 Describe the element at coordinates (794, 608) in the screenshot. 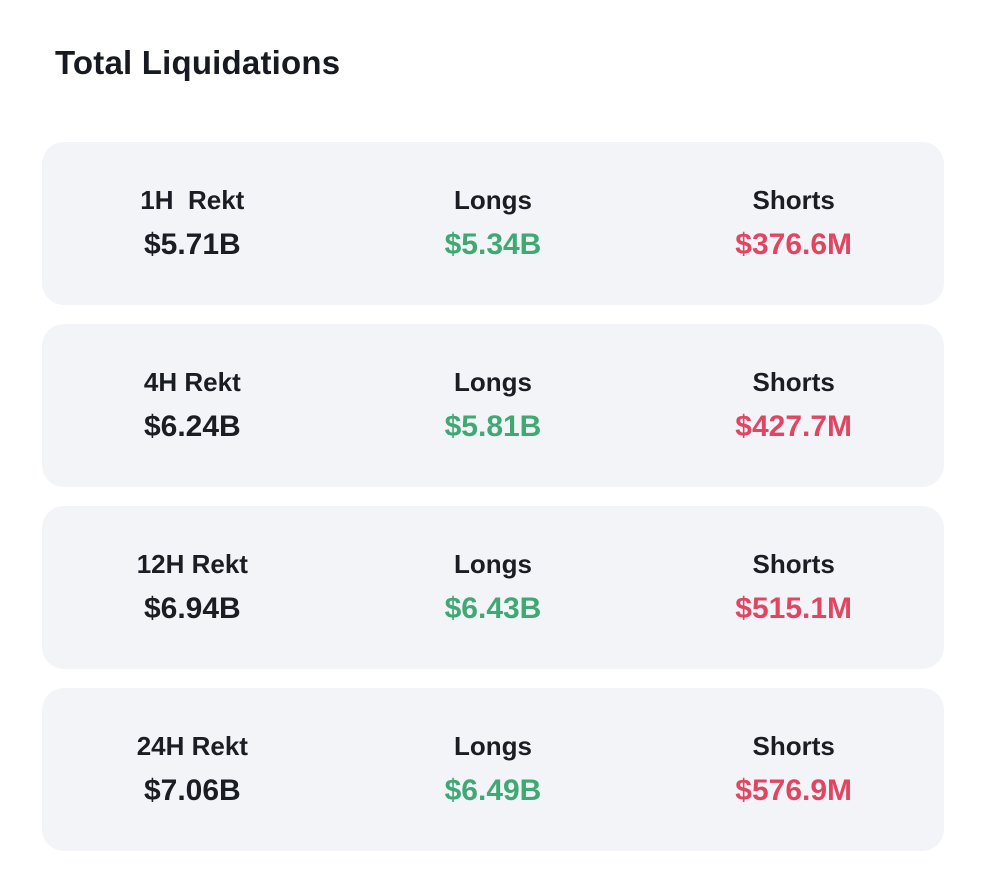

I see `shorts-value: $515.1M` at that location.